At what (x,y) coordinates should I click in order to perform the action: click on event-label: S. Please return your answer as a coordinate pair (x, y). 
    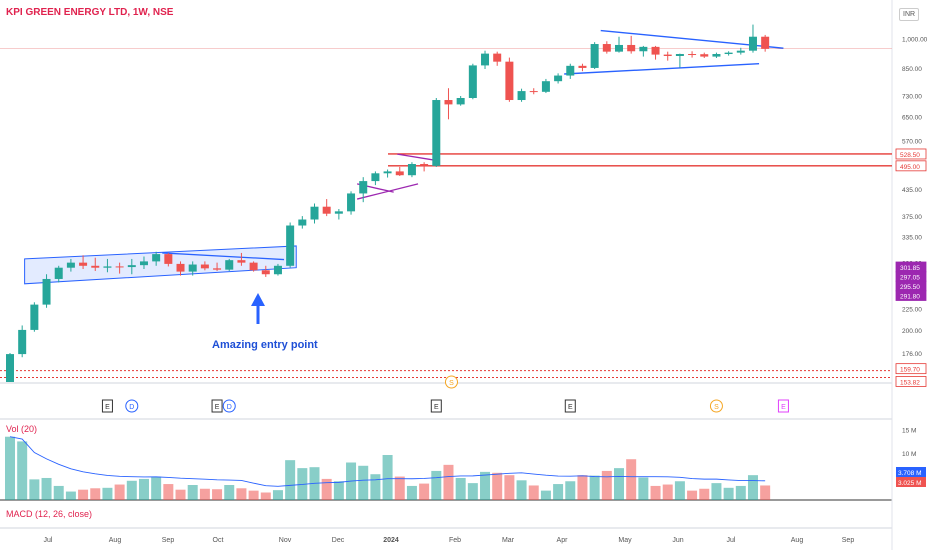
    Looking at the image, I should click on (716, 407).